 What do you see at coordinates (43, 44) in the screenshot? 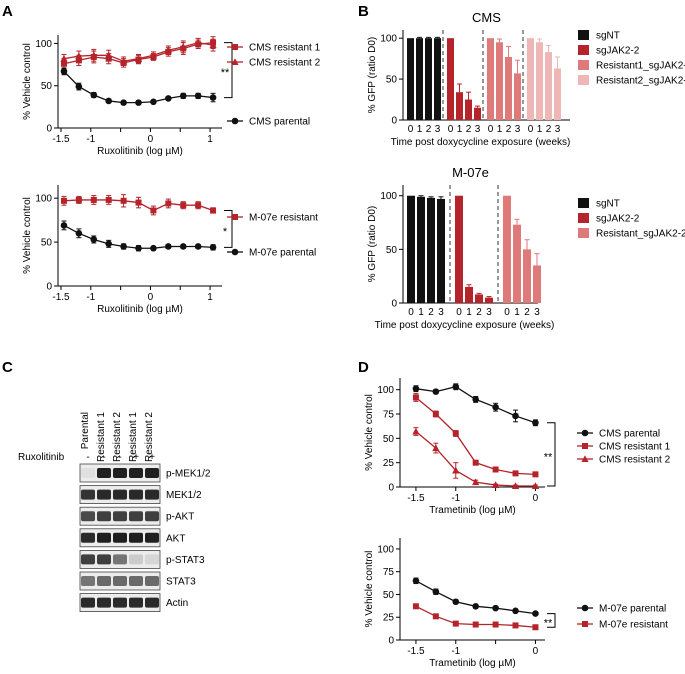
I see `y-tick-label: 100` at bounding box center [43, 44].